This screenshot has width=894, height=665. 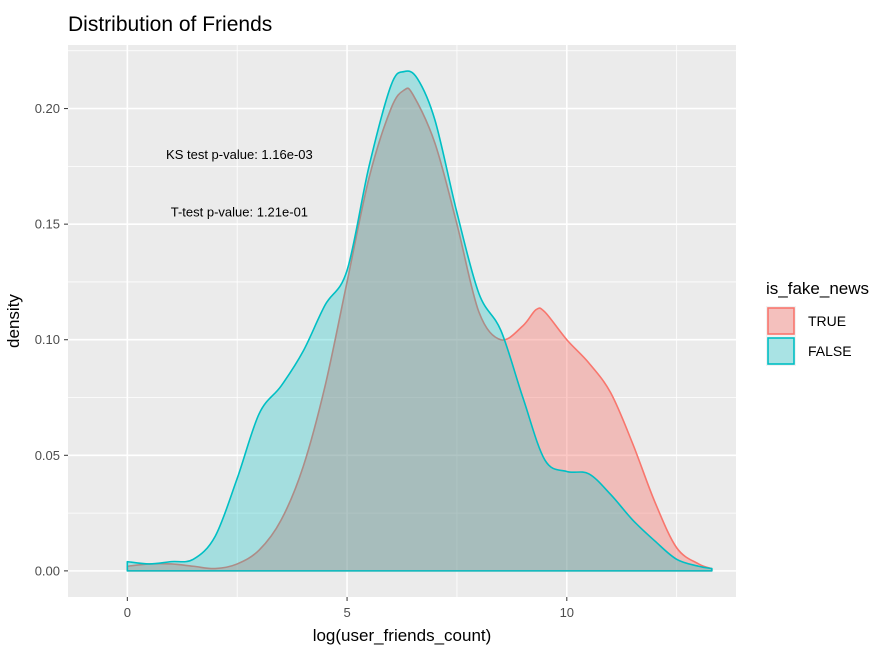 I want to click on chart-title: Distribution of Friends, so click(x=170, y=24).